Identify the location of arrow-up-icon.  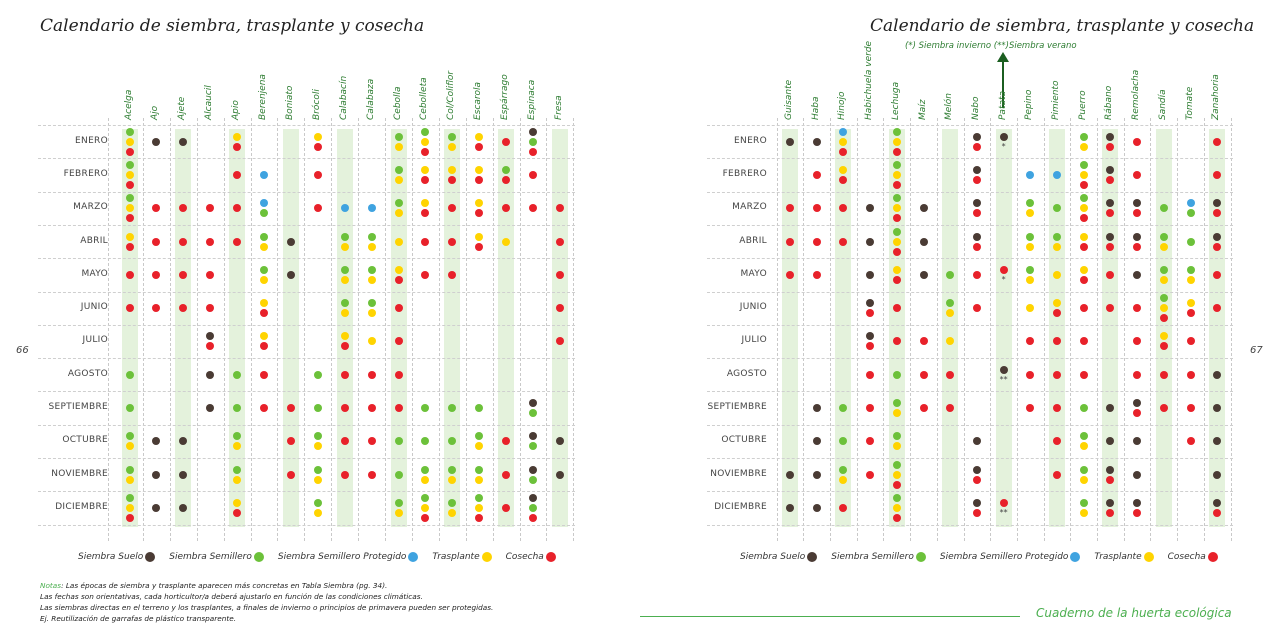
(1003, 57).